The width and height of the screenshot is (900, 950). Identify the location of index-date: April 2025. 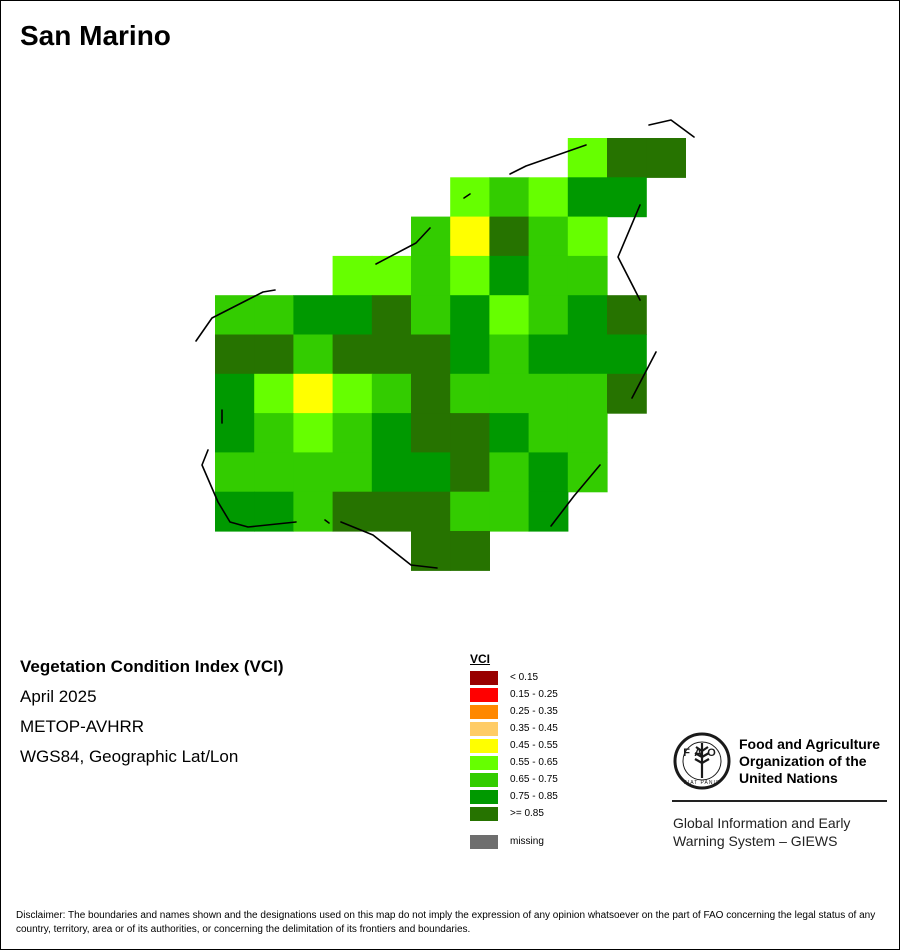
(58, 696).